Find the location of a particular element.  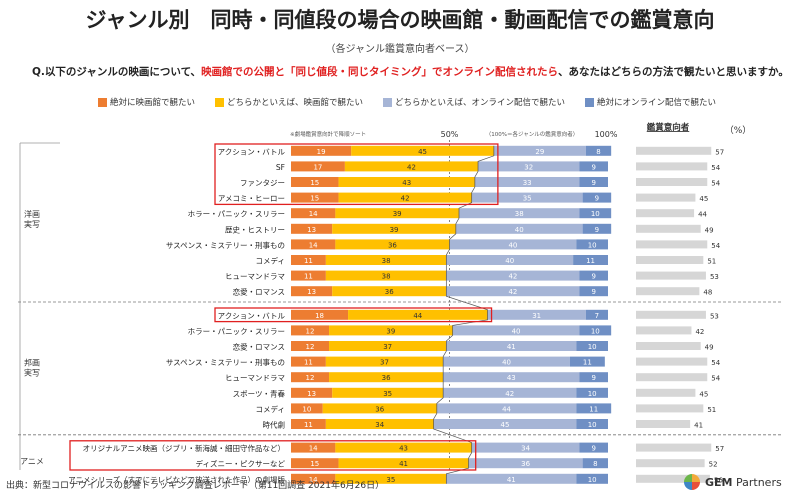

data-label: 29 is located at coordinates (539, 152).